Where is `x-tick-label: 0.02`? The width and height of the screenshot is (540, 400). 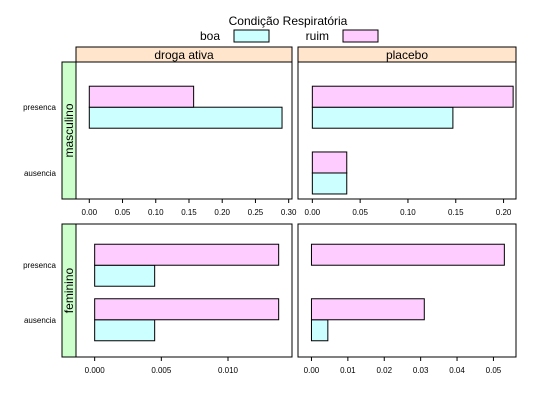 x-tick-label: 0.02 is located at coordinates (384, 370).